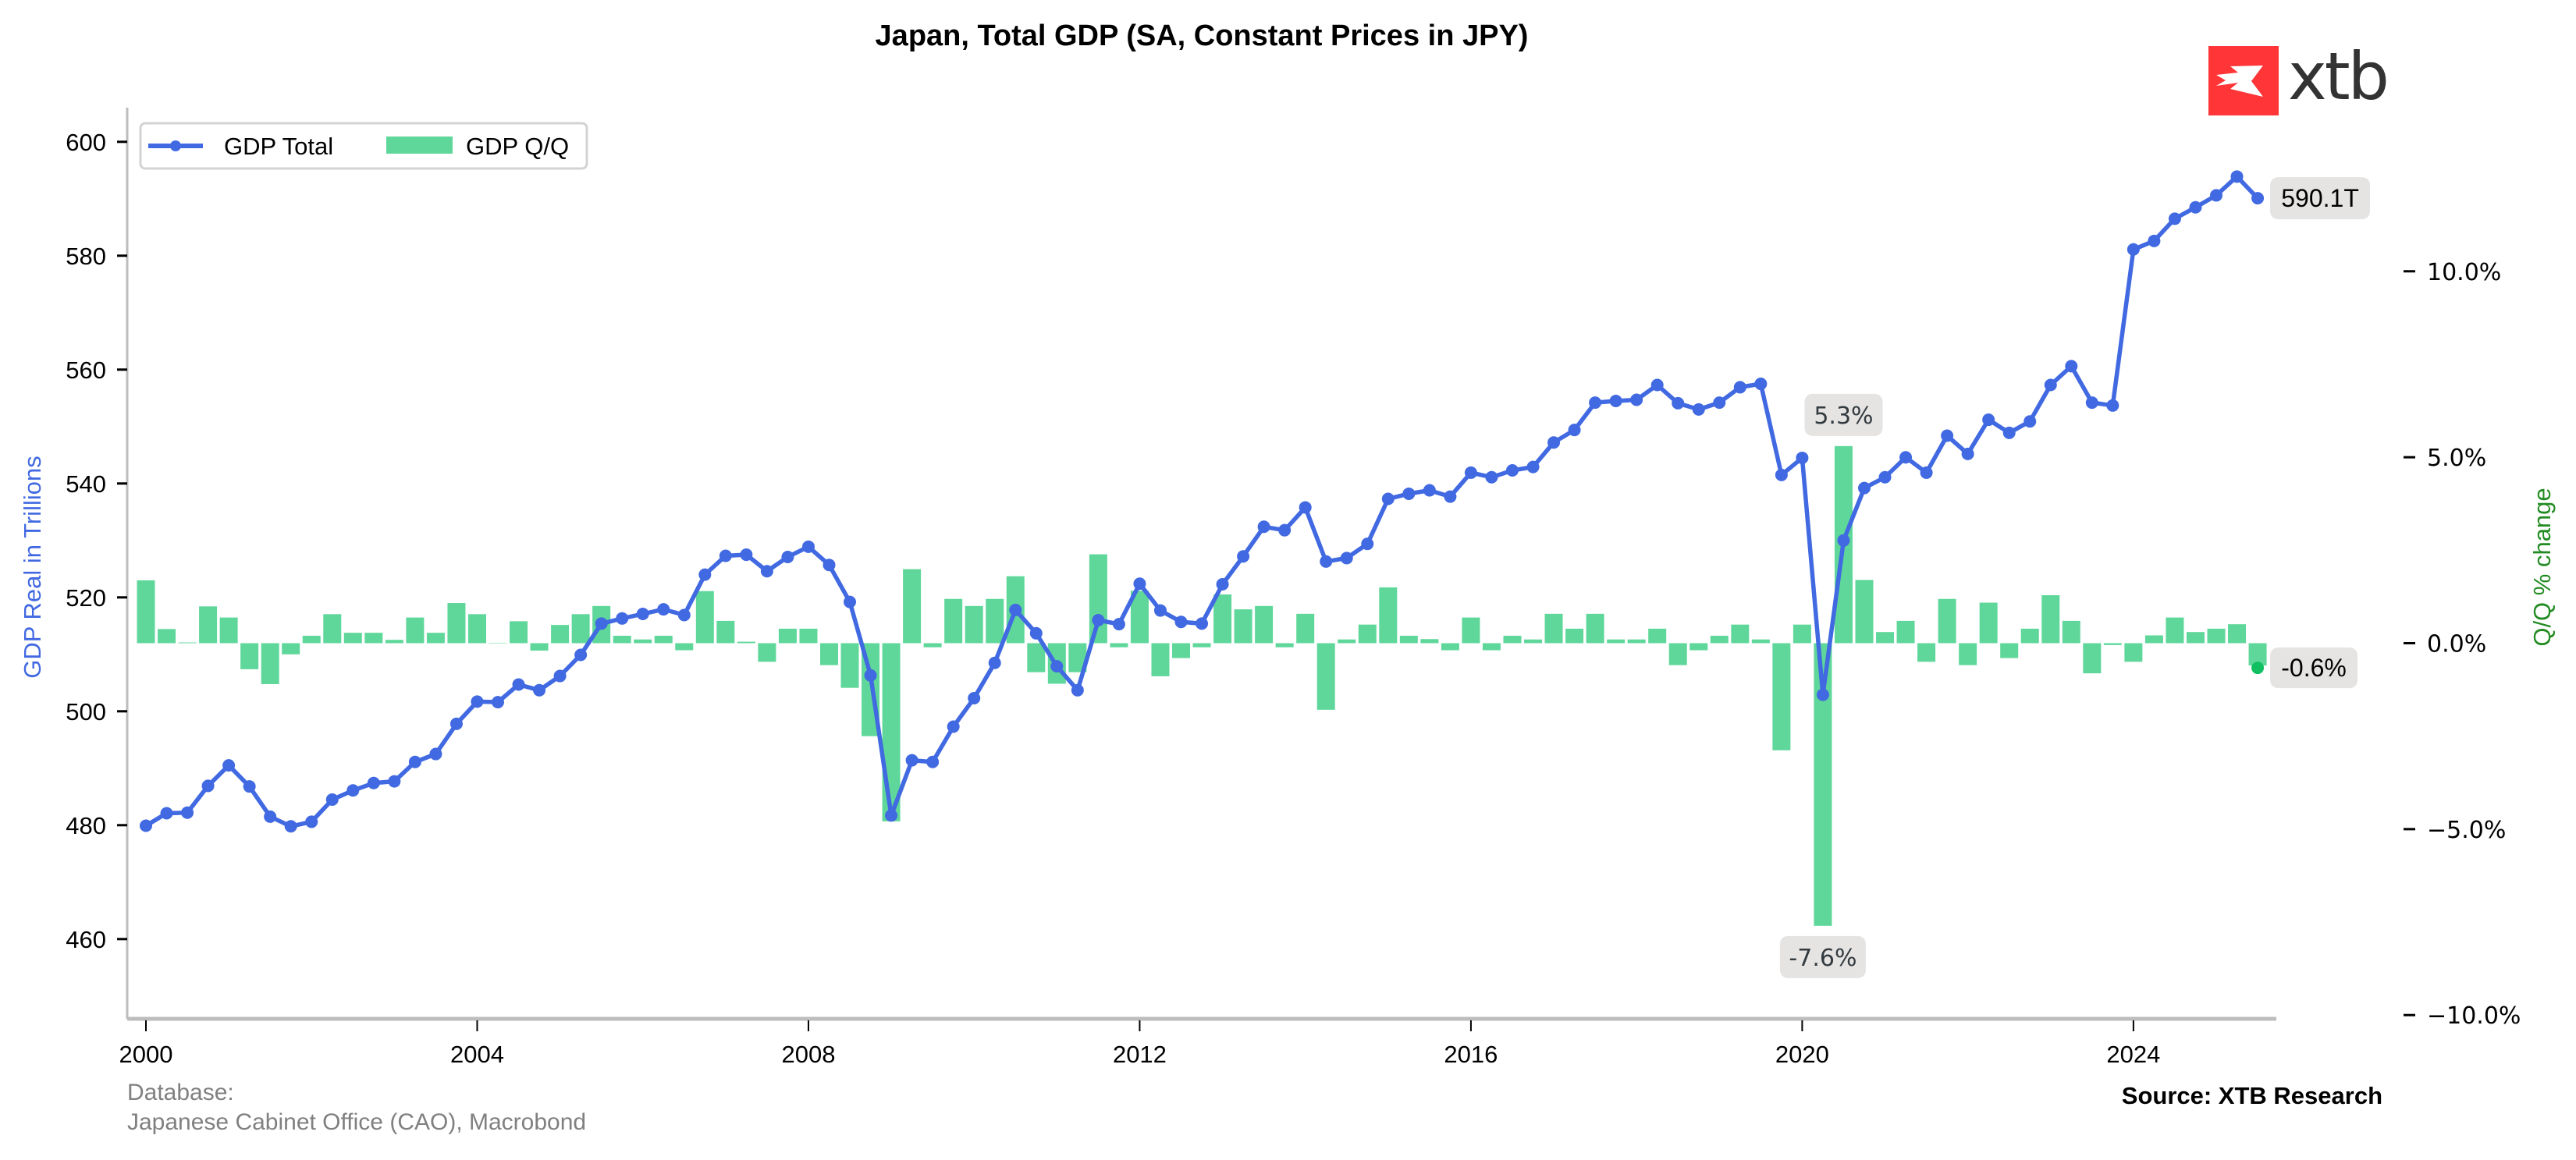 The image size is (2576, 1160). What do you see at coordinates (477, 1054) in the screenshot?
I see `x-tick-label: 2004` at bounding box center [477, 1054].